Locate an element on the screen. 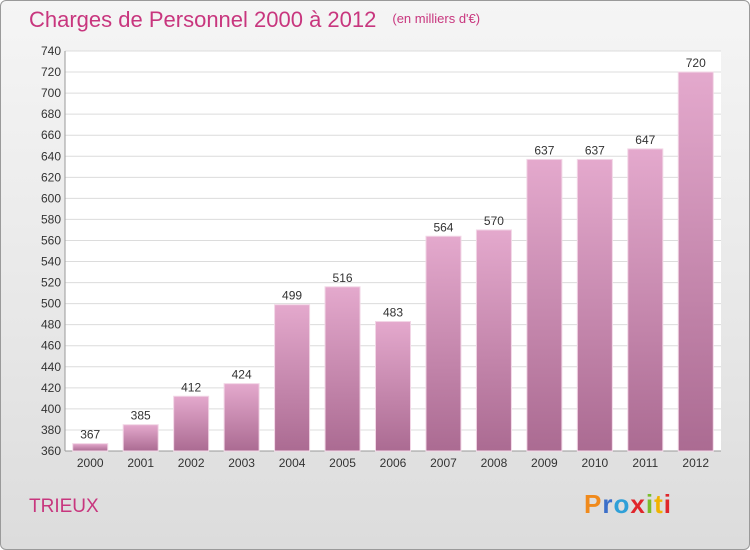 The image size is (750, 550). x-tick-label: 2008 is located at coordinates (494, 463).